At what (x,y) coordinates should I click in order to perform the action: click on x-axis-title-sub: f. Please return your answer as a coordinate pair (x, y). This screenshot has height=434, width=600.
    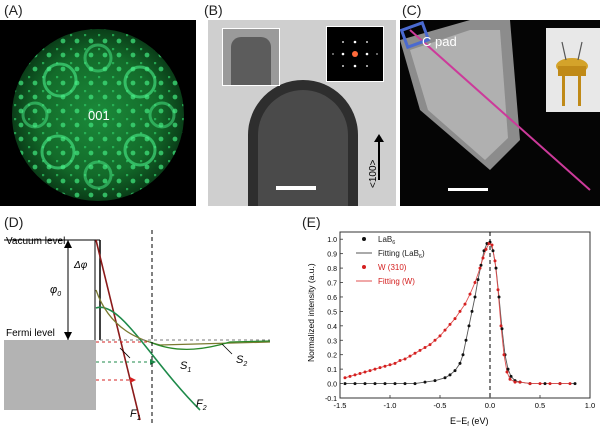
    Looking at the image, I should click on (468, 425).